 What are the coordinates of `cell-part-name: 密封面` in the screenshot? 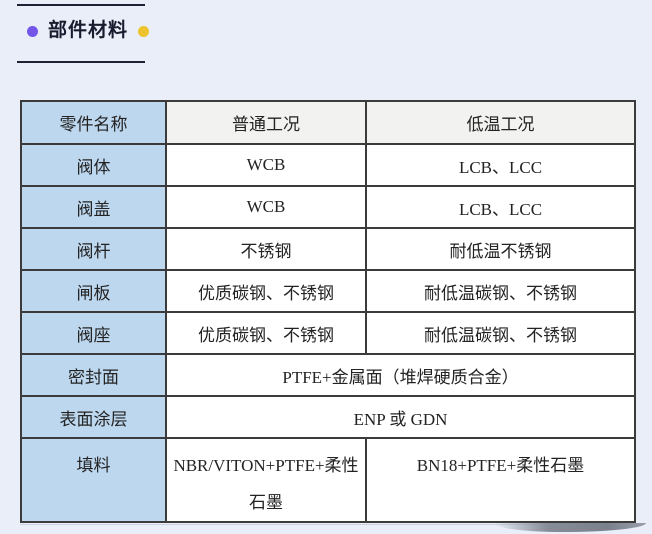 It's located at (93, 375).